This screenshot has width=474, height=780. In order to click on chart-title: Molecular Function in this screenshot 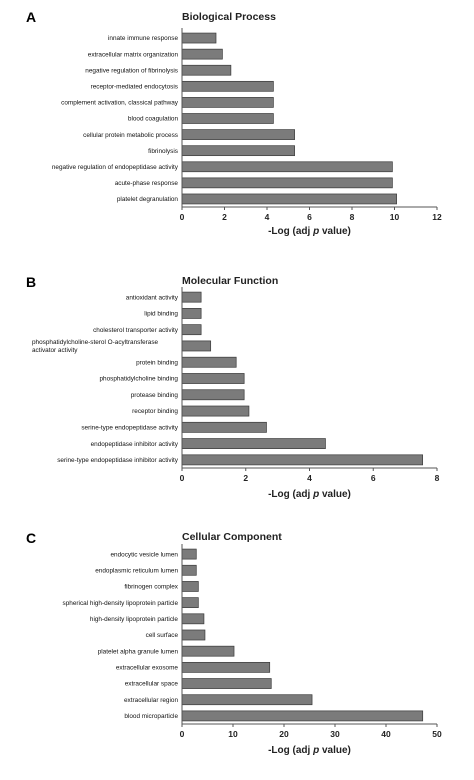, I will do `click(230, 281)`.